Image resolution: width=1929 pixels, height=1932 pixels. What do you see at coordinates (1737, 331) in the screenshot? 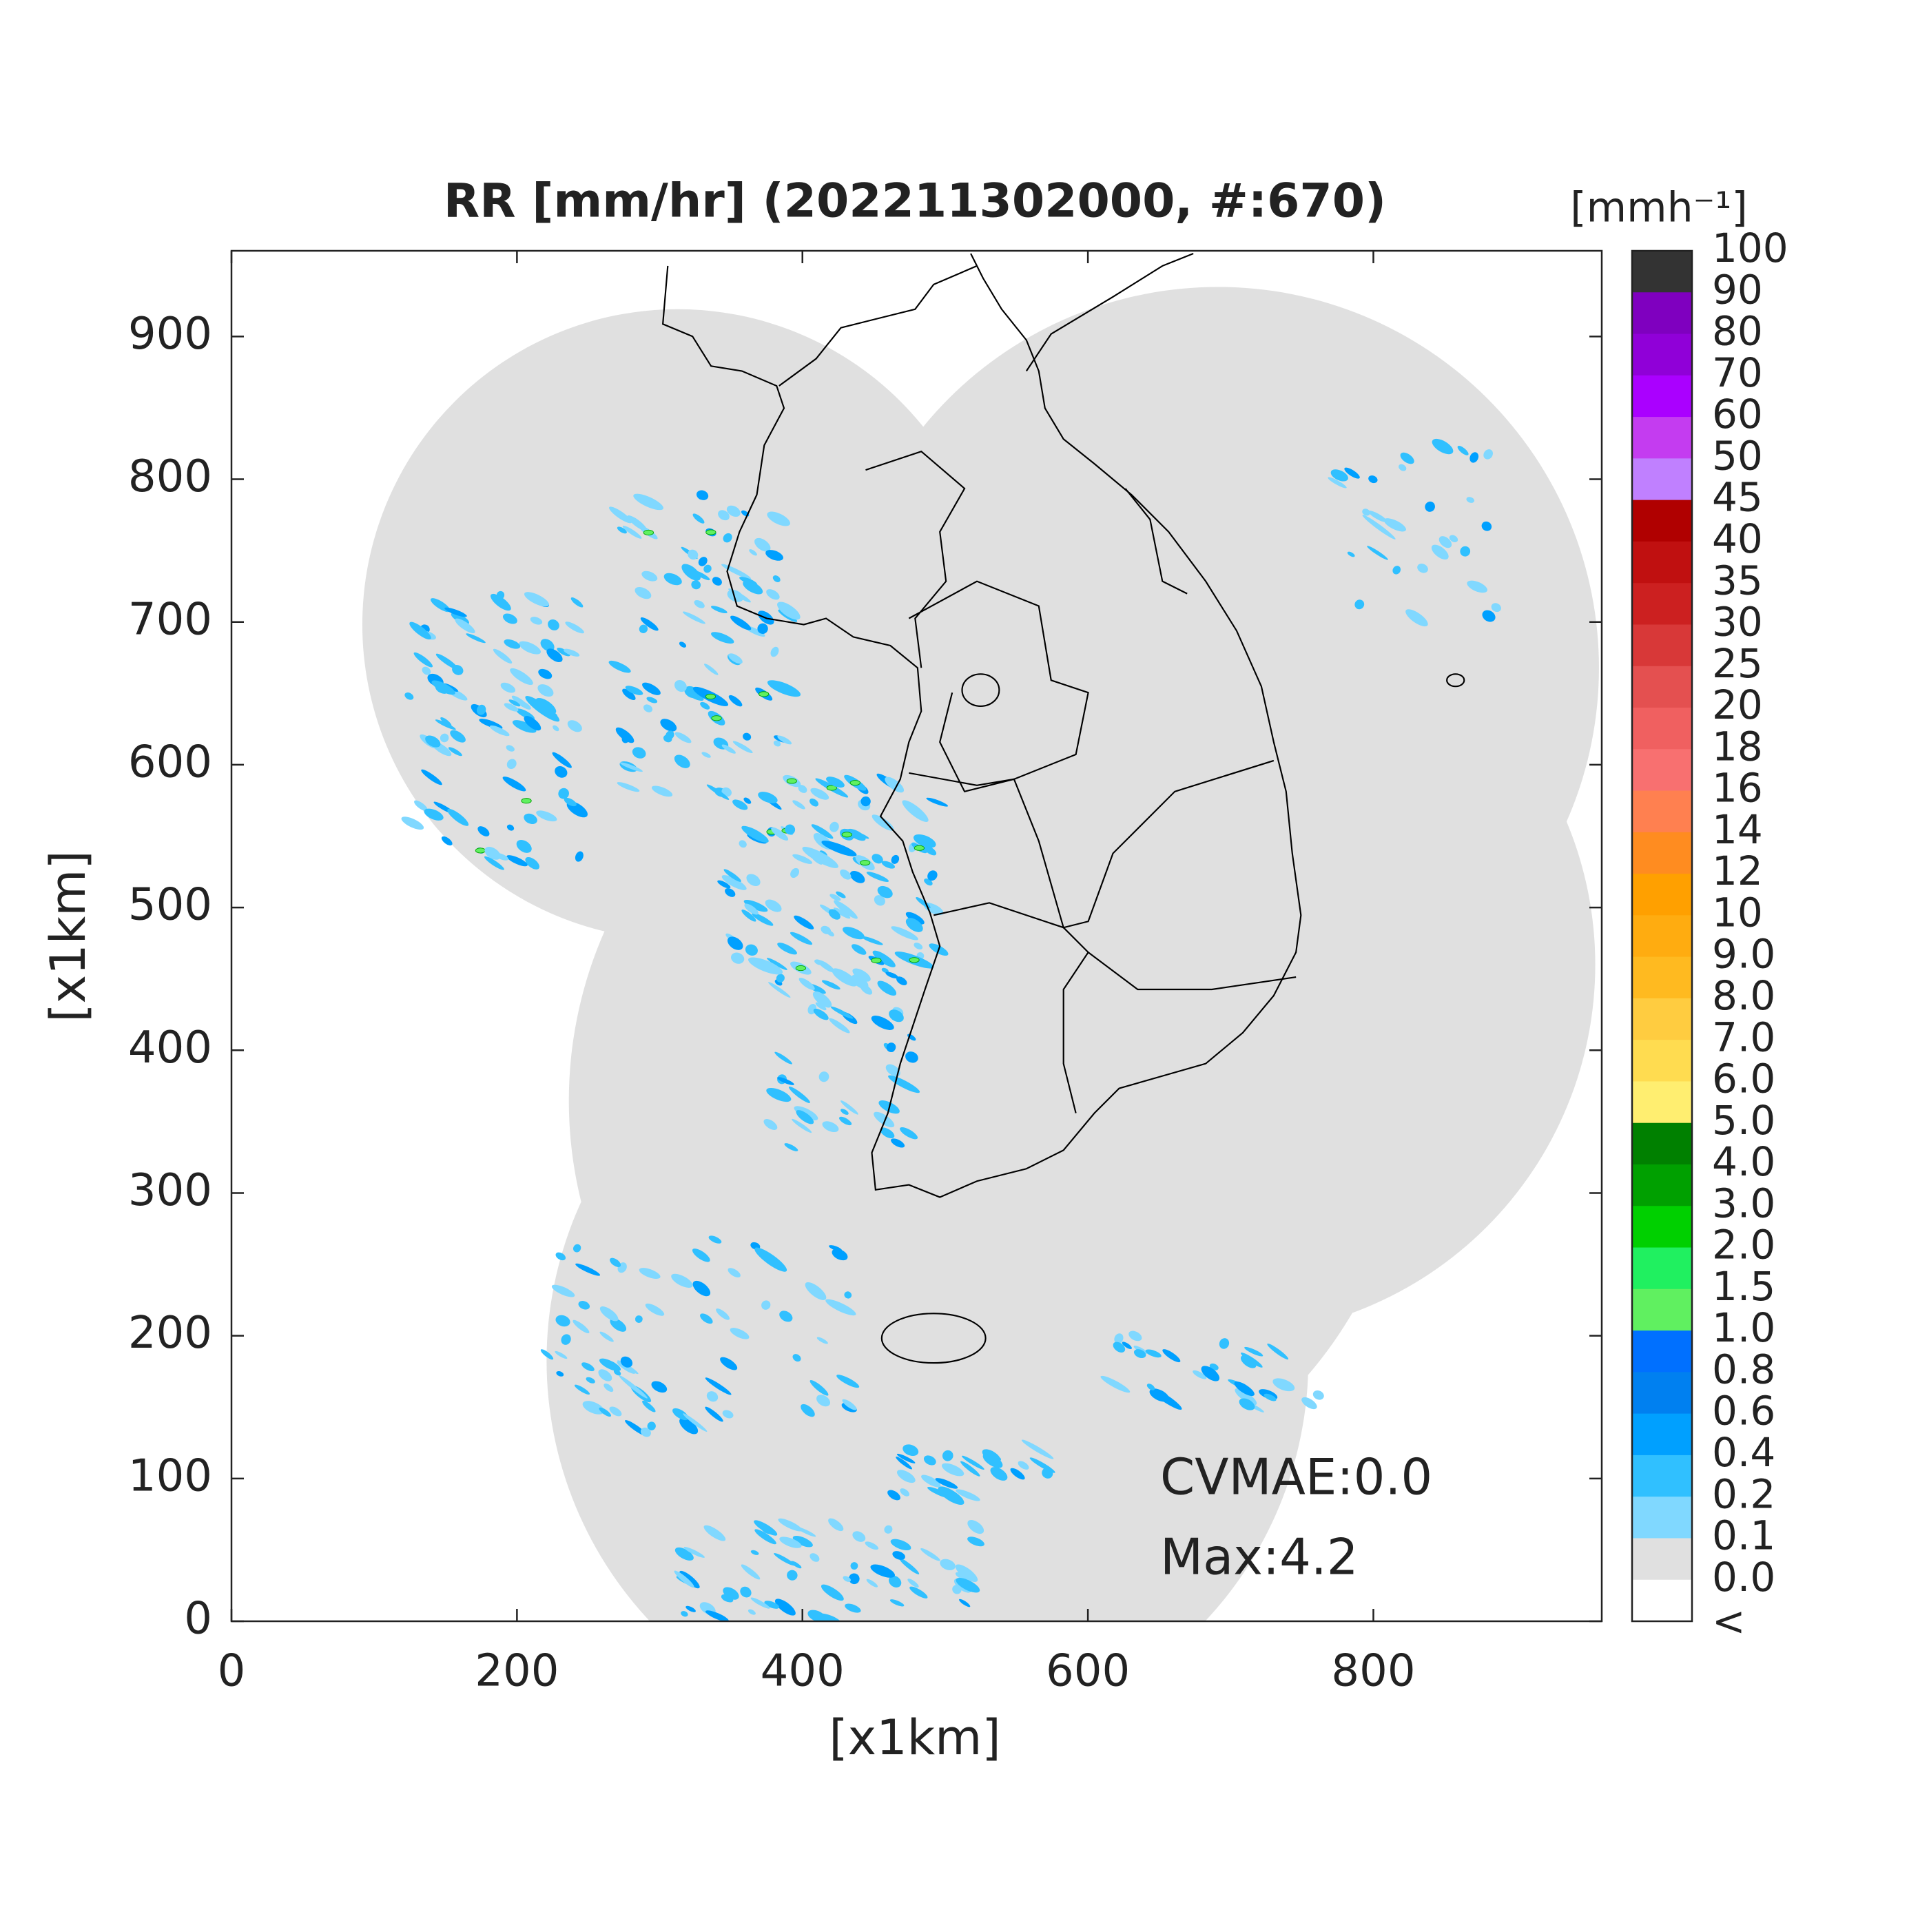
I see `colorbar-label: 80` at bounding box center [1737, 331].